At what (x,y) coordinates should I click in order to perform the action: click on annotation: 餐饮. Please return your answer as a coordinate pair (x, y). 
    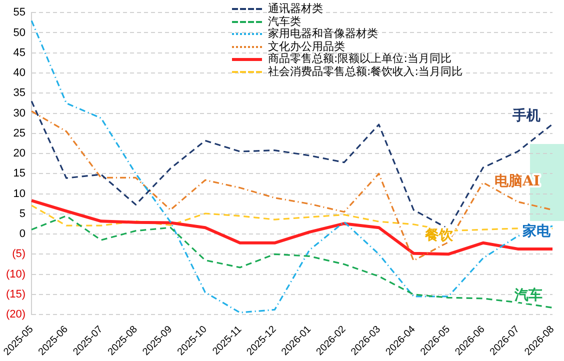
    Looking at the image, I should click on (439, 235).